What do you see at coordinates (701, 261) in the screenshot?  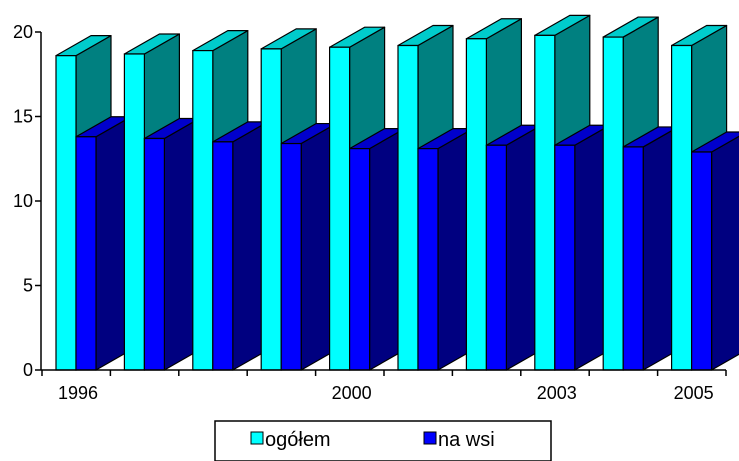 I see `bar-front-na-wsi-2005` at bounding box center [701, 261].